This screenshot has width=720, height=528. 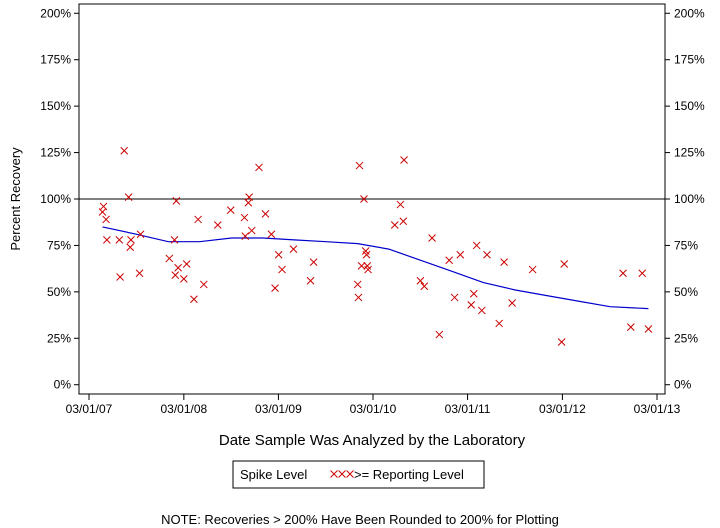 What do you see at coordinates (59, 338) in the screenshot?
I see `y-tick-label-left: 25%` at bounding box center [59, 338].